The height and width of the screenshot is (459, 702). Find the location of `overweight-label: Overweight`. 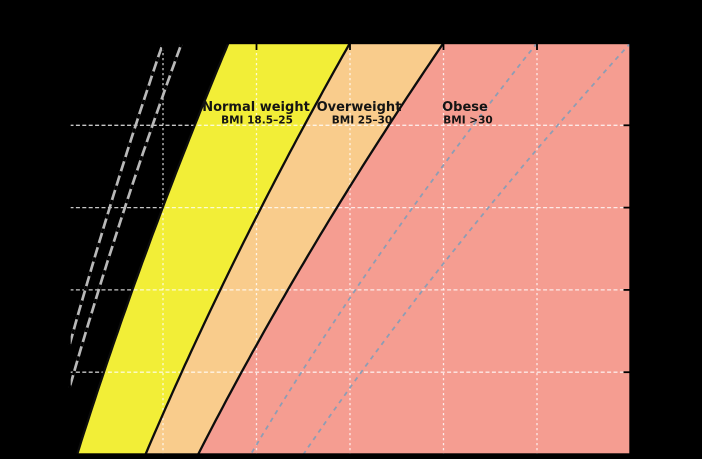

overweight-label: Overweight is located at coordinates (359, 107).